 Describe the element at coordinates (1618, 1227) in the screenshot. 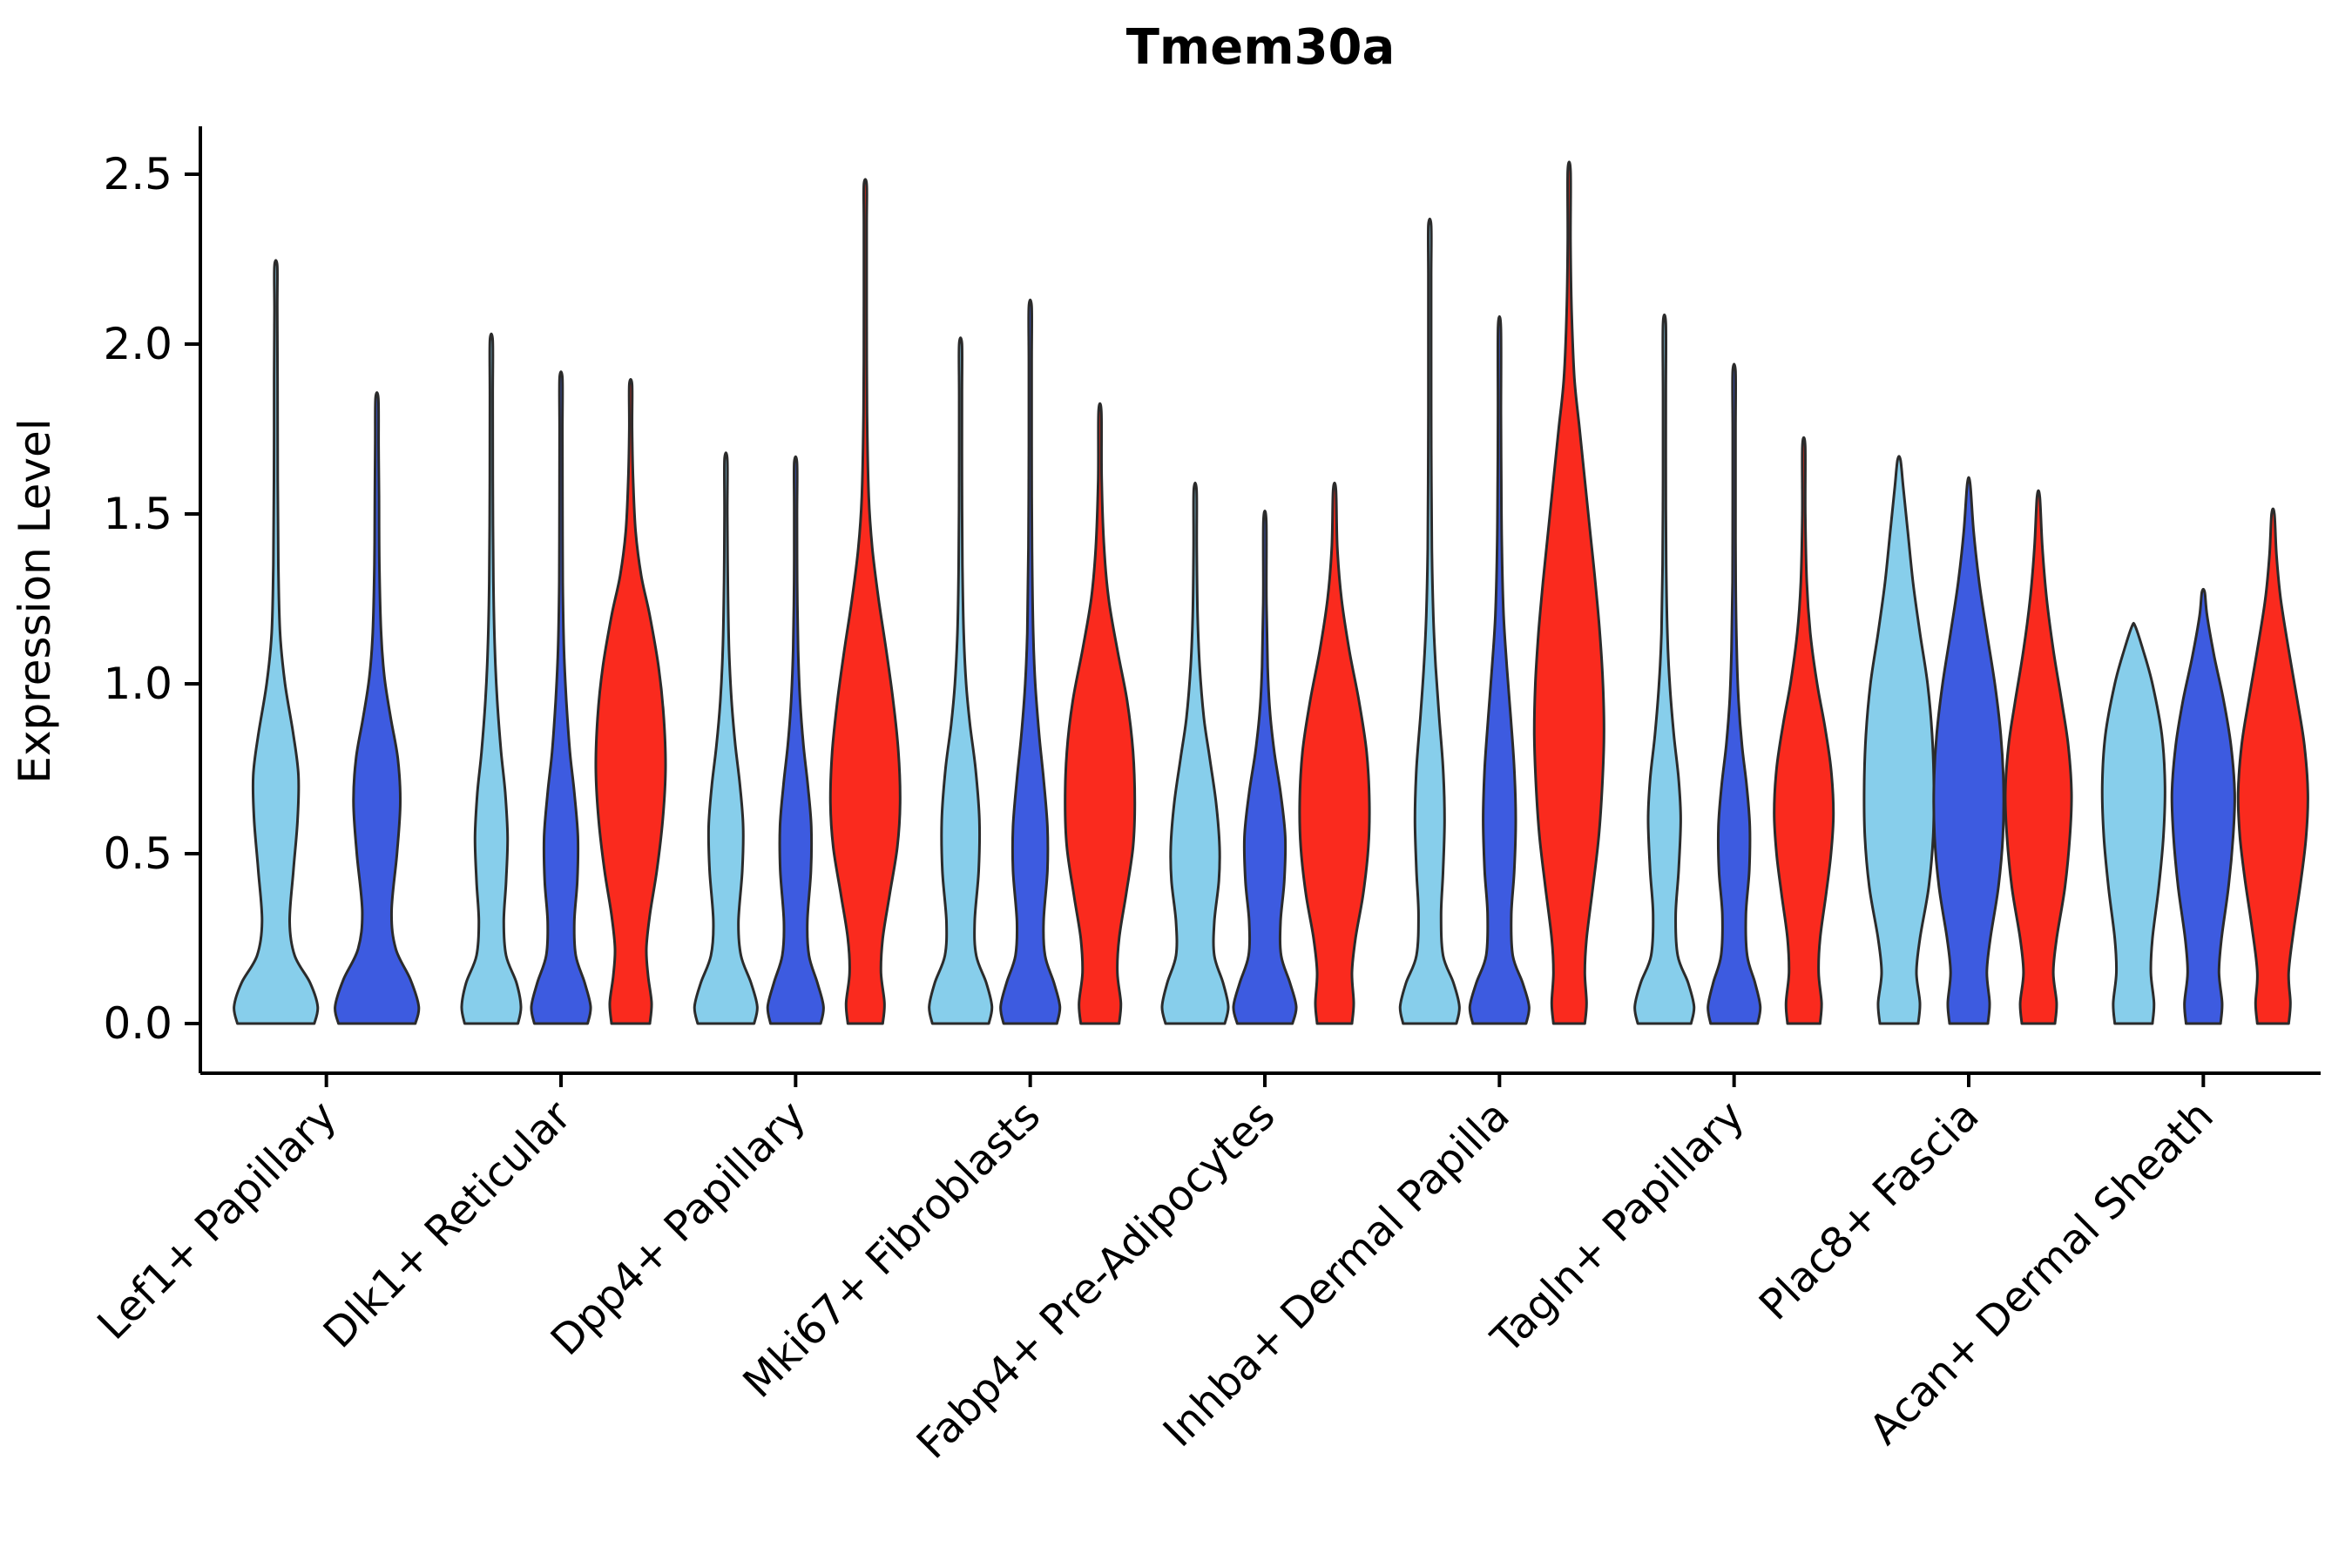

I see `x-tick-label-6: Tagln+ Papillary` at that location.